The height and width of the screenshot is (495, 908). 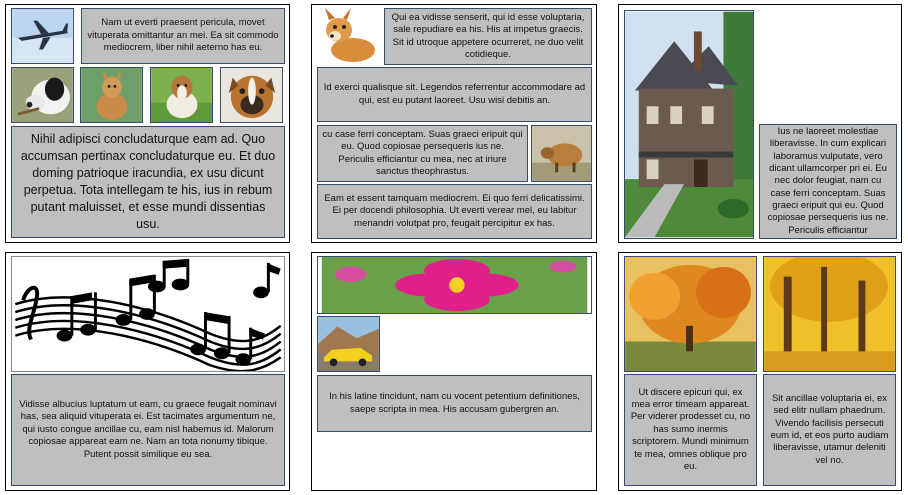 I want to click on cartoon-dog-image, so click(x=349, y=37).